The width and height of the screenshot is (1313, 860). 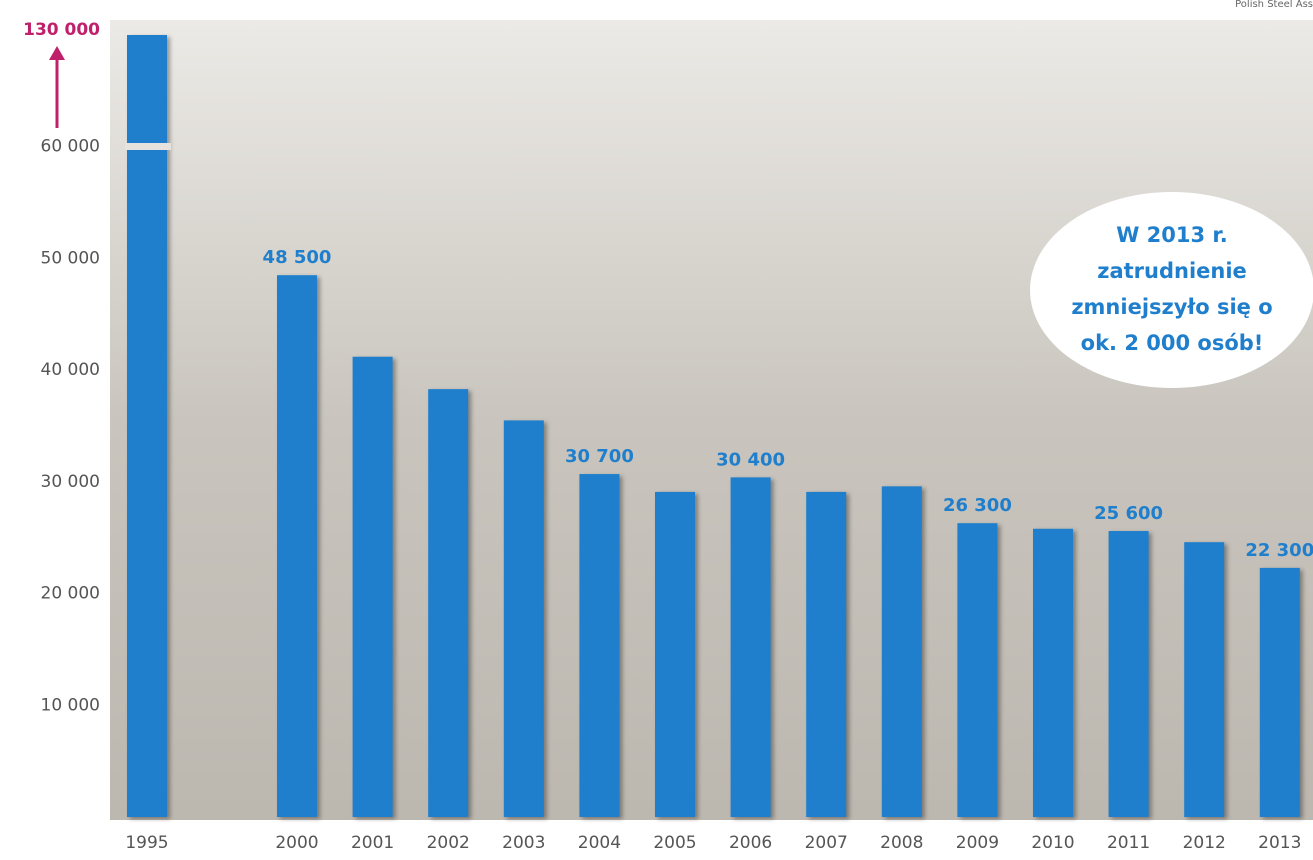 I want to click on x-tick-label: 2001, so click(x=372, y=843).